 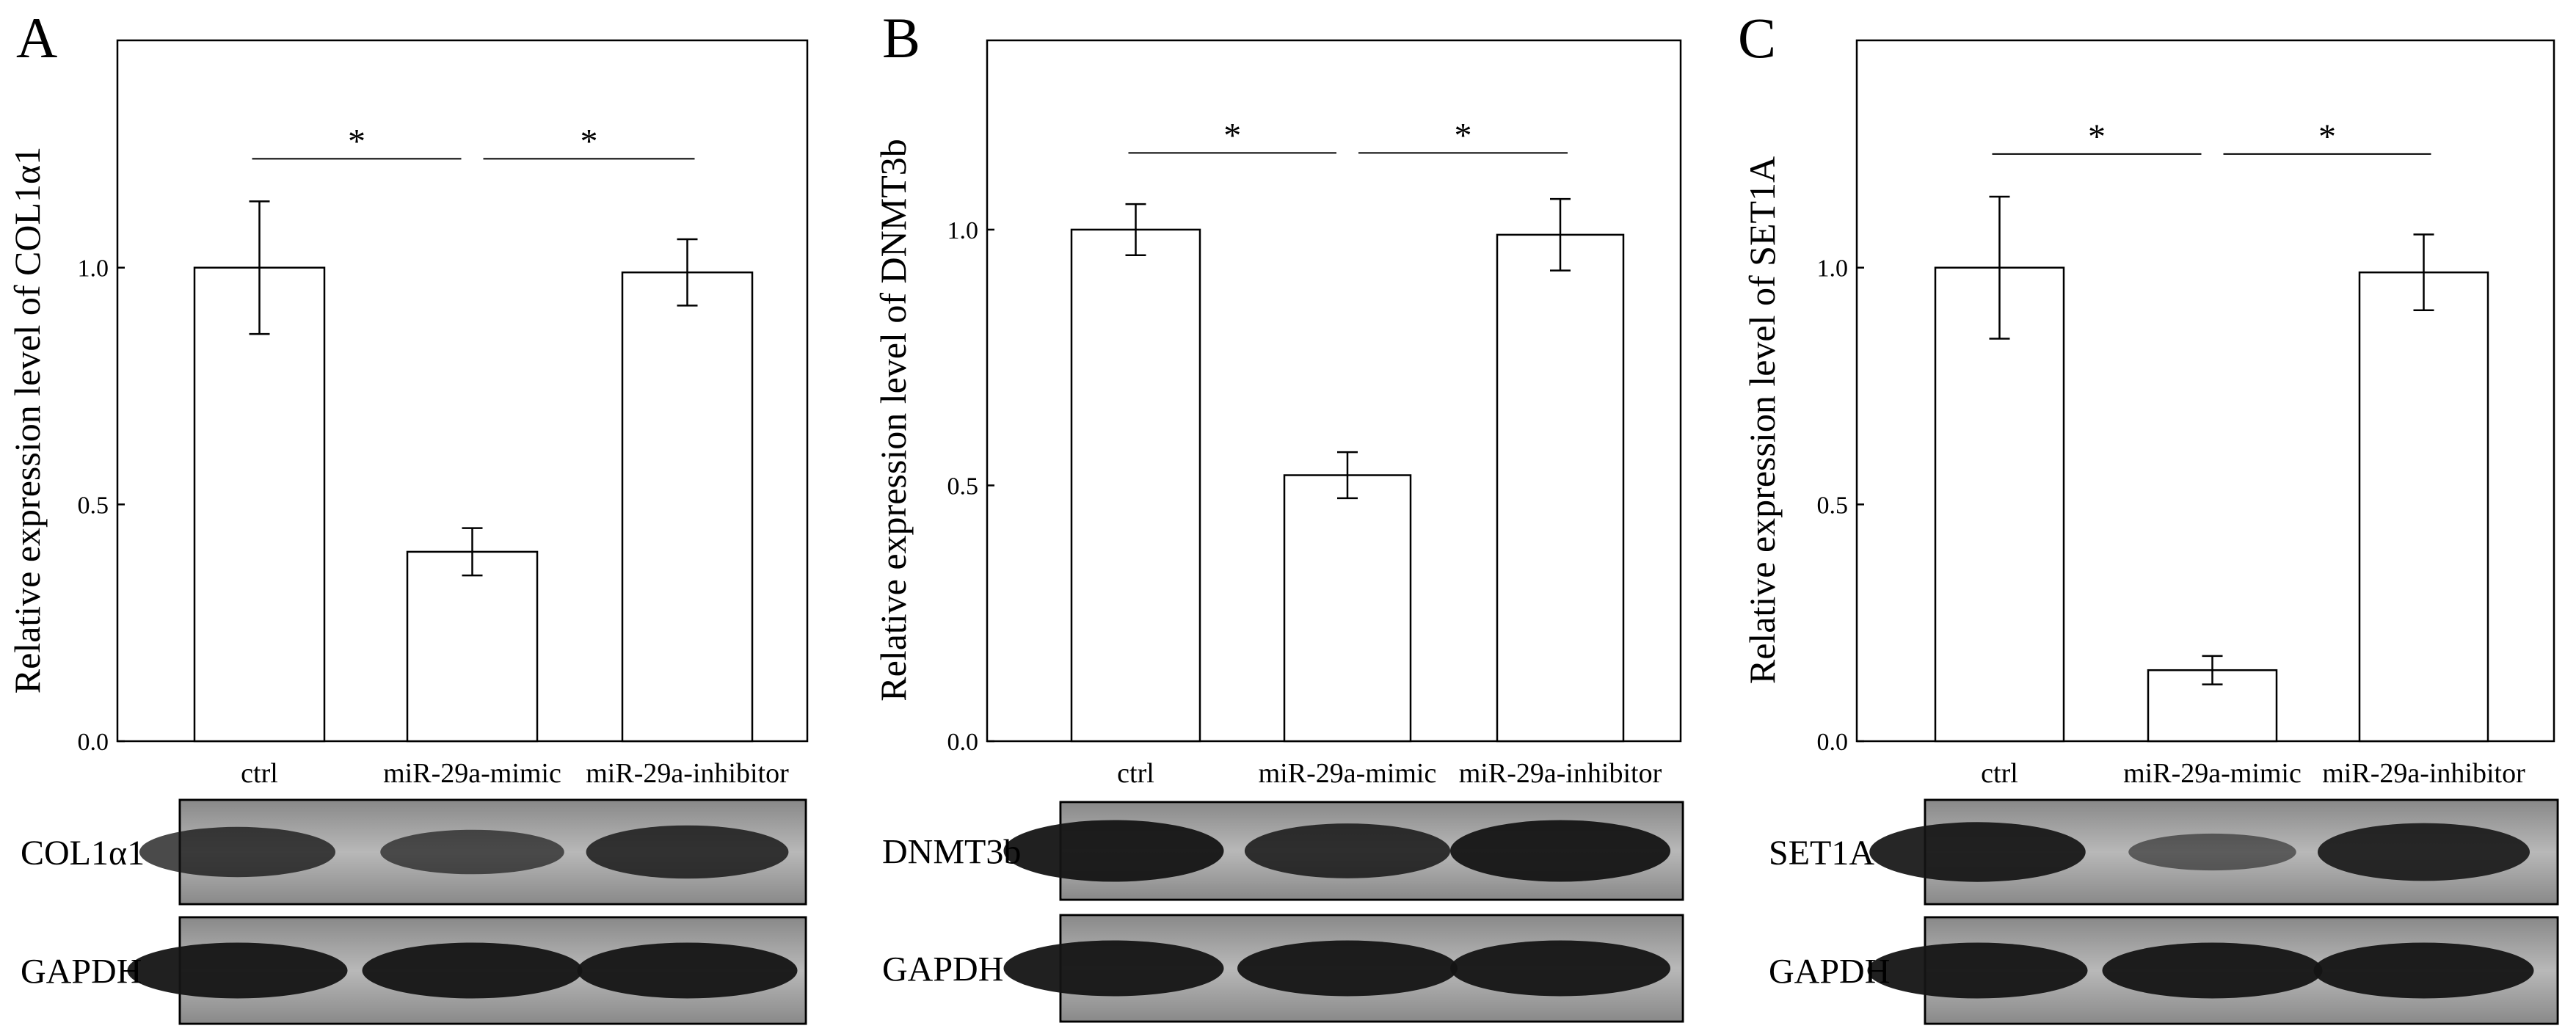 What do you see at coordinates (414, 911) in the screenshot?
I see `panel-a-blot: COL1α1 GAPDH` at bounding box center [414, 911].